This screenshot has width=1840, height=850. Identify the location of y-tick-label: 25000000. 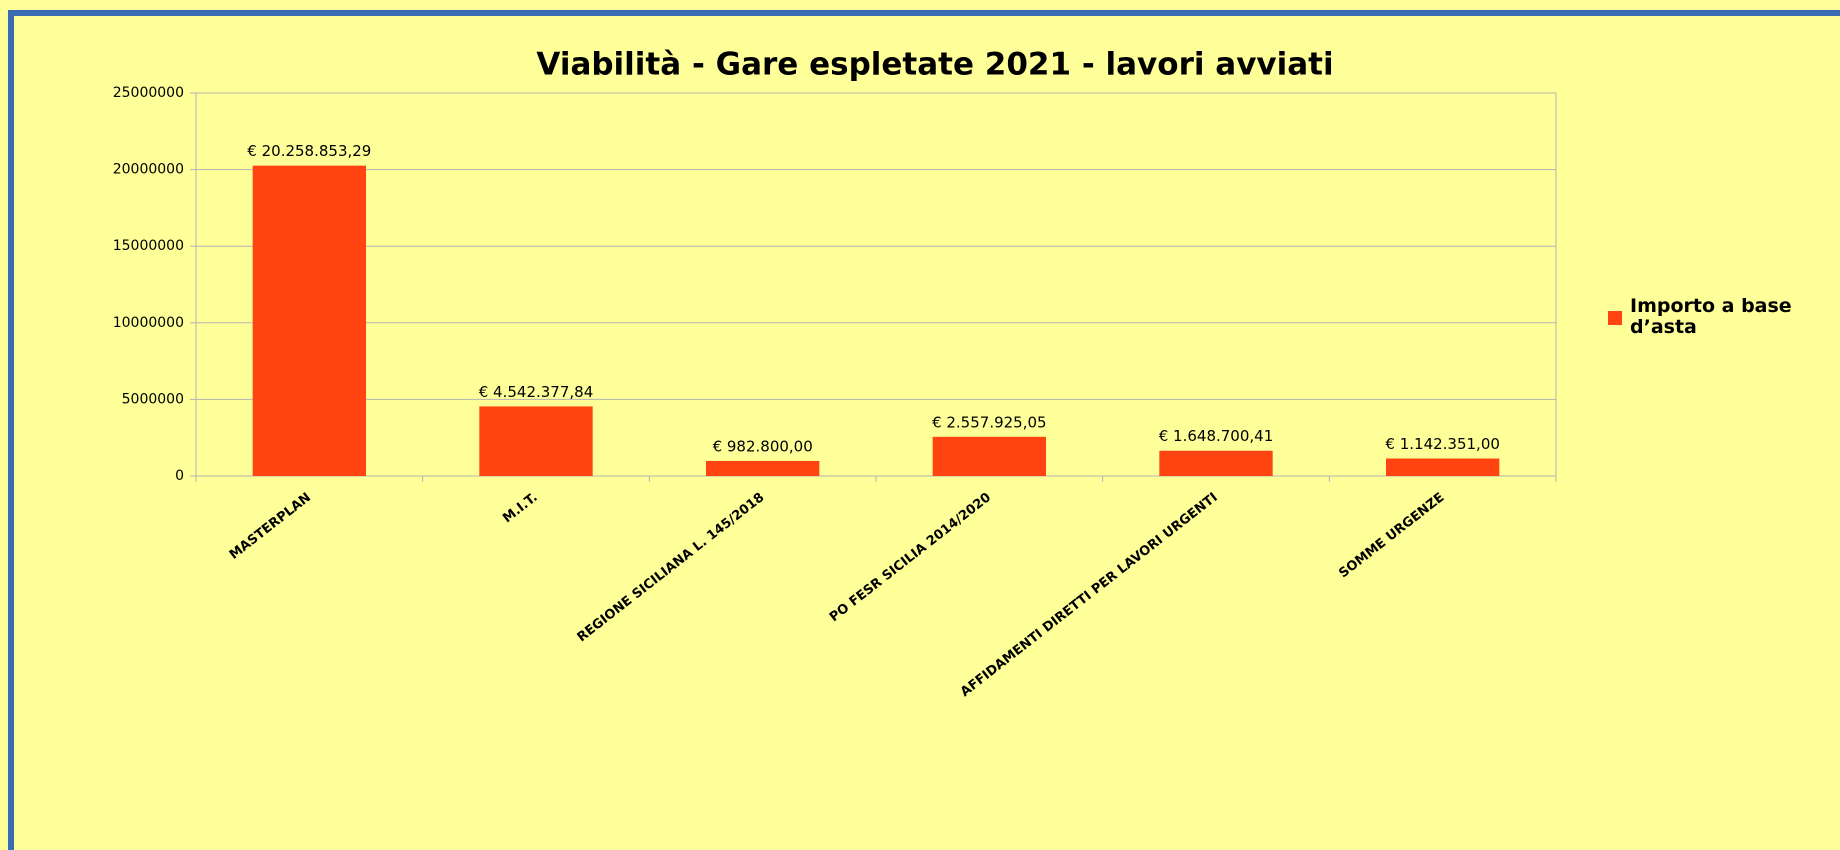
(148, 93).